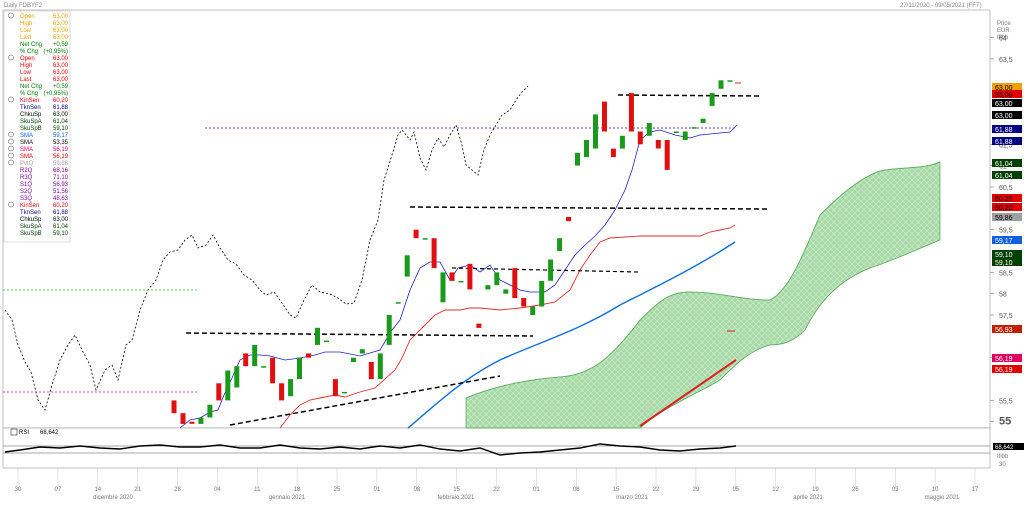  Describe the element at coordinates (365, 400) in the screenshot. I see `trendline-rising` at that location.